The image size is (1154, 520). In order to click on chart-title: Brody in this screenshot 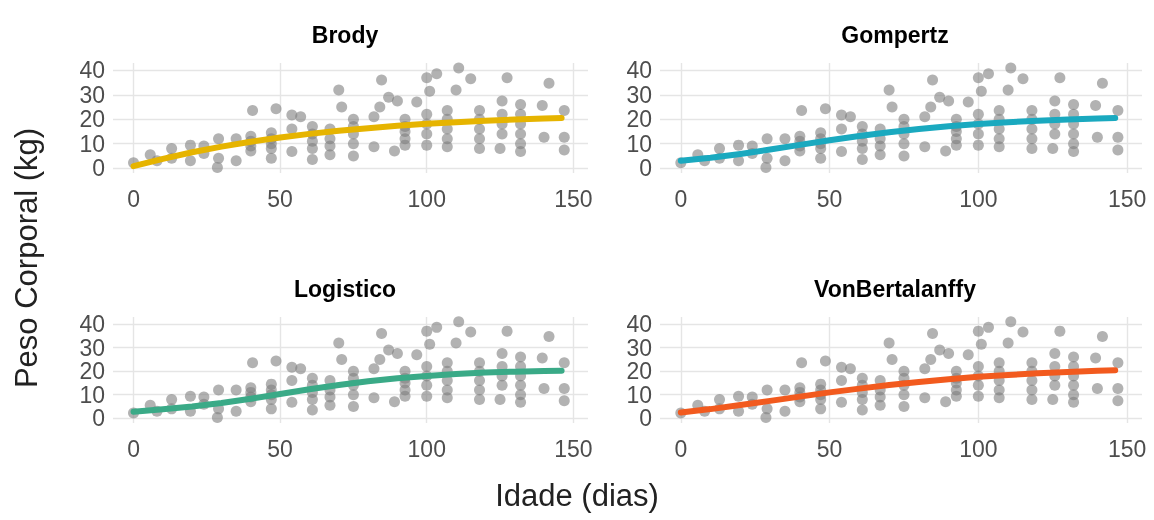, I will do `click(345, 34)`.